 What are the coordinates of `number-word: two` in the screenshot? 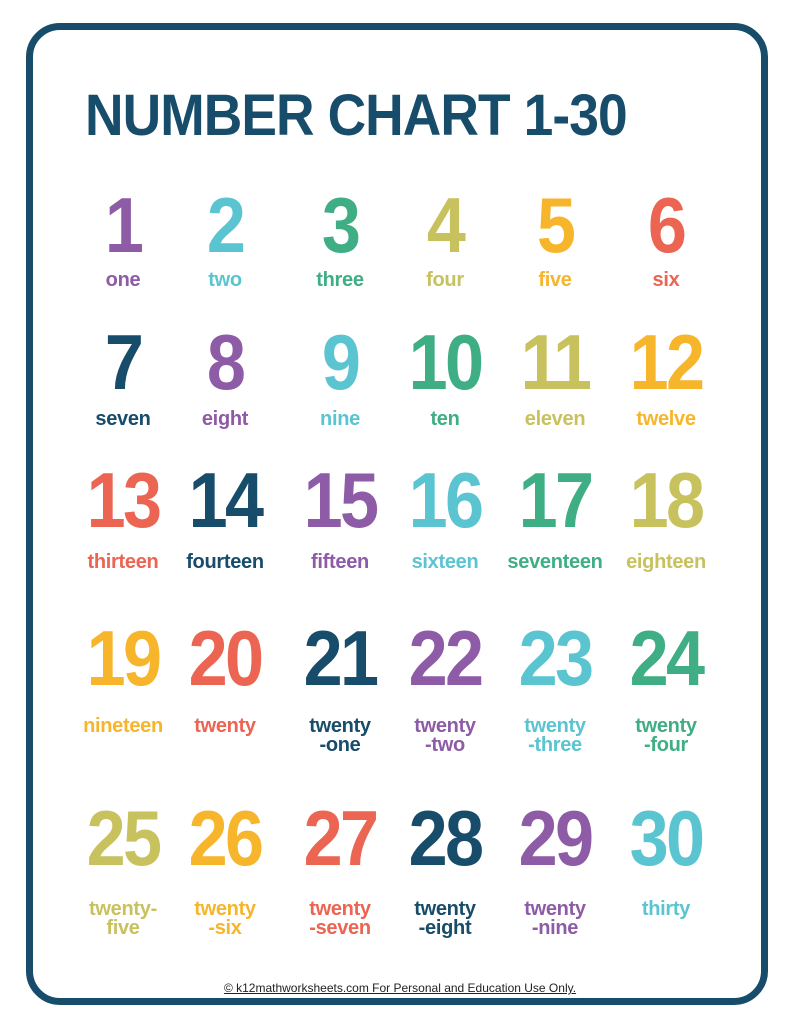 It's located at (225, 280).